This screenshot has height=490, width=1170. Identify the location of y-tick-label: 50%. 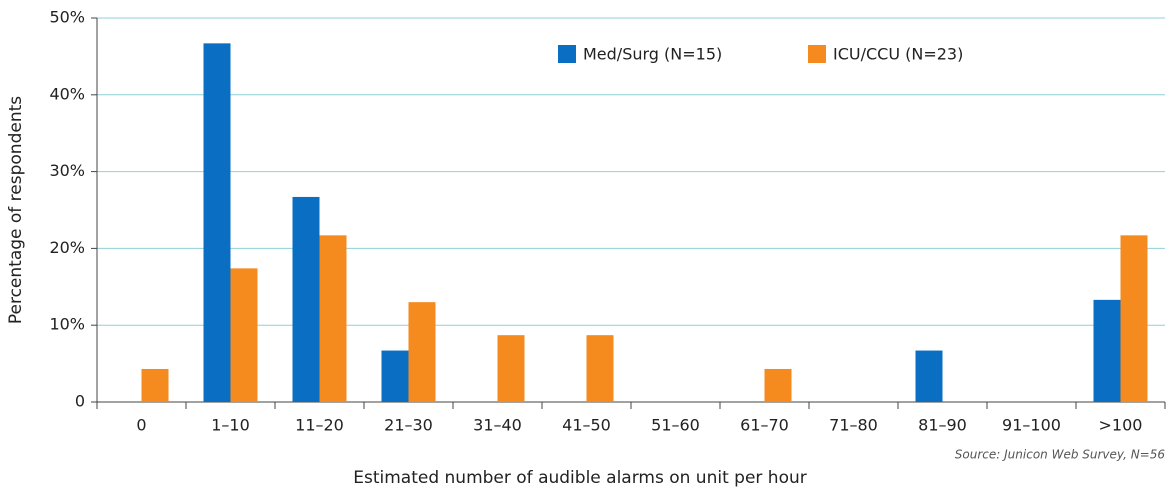
(67, 17).